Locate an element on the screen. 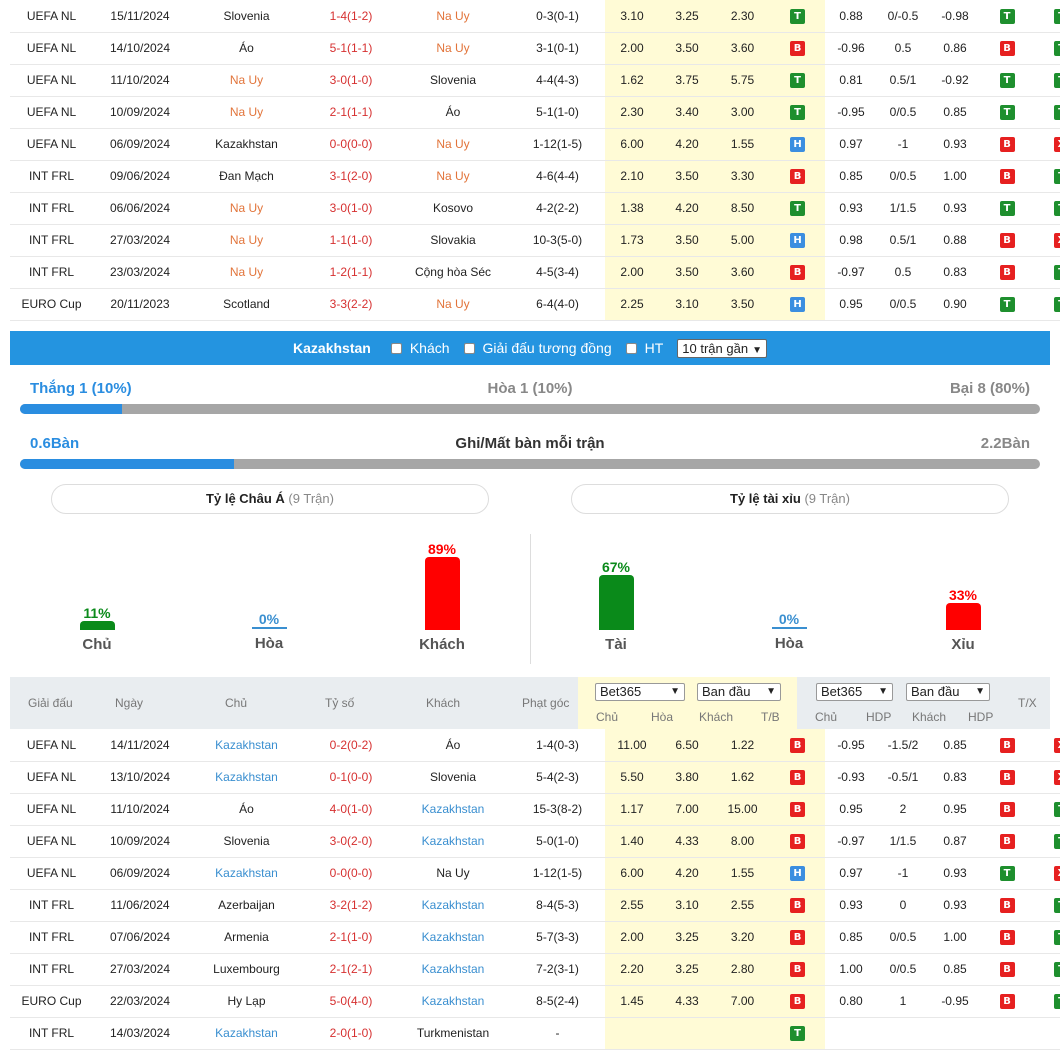  away-team-text: Kosovo is located at coordinates (453, 208).